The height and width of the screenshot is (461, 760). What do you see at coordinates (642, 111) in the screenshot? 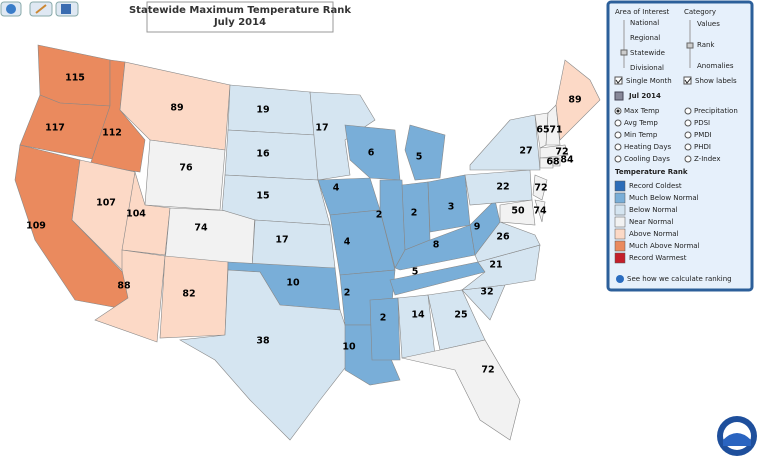
I see `parameter-option: Max Temp` at bounding box center [642, 111].